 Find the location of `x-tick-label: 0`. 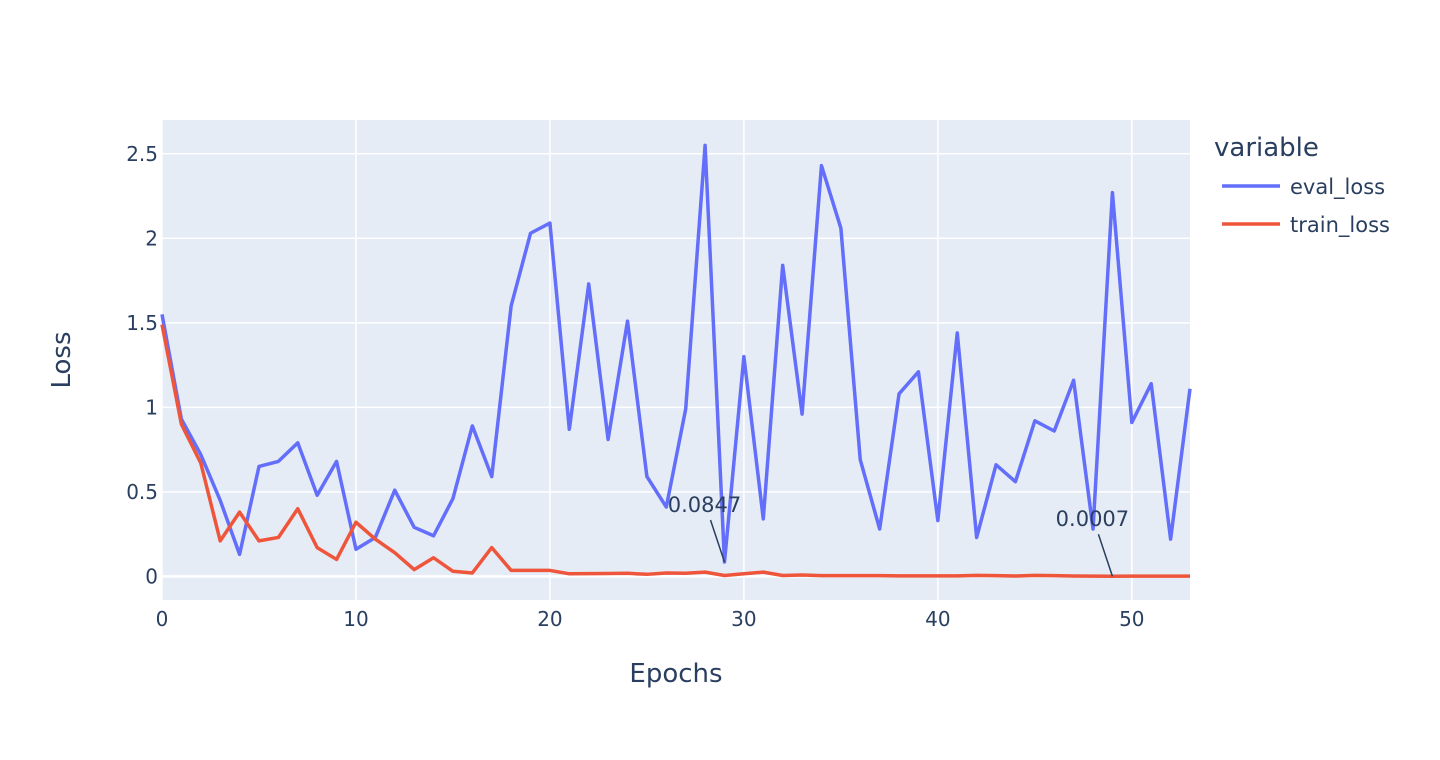

x-tick-label: 0 is located at coordinates (162, 619).